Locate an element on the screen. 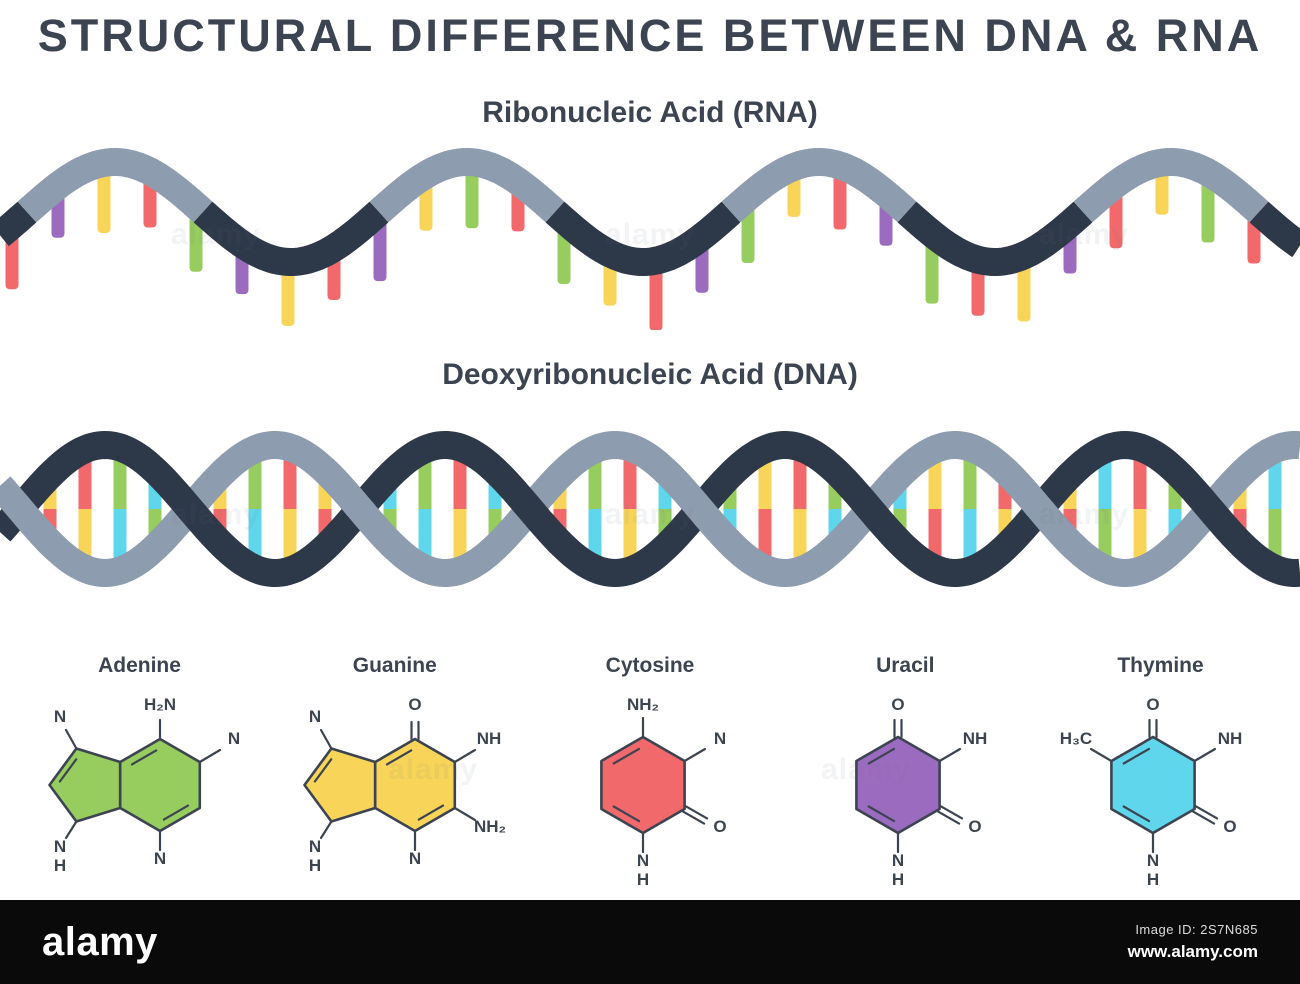 The height and width of the screenshot is (984, 1300). svg-text: H₃C is located at coordinates (1076, 738).